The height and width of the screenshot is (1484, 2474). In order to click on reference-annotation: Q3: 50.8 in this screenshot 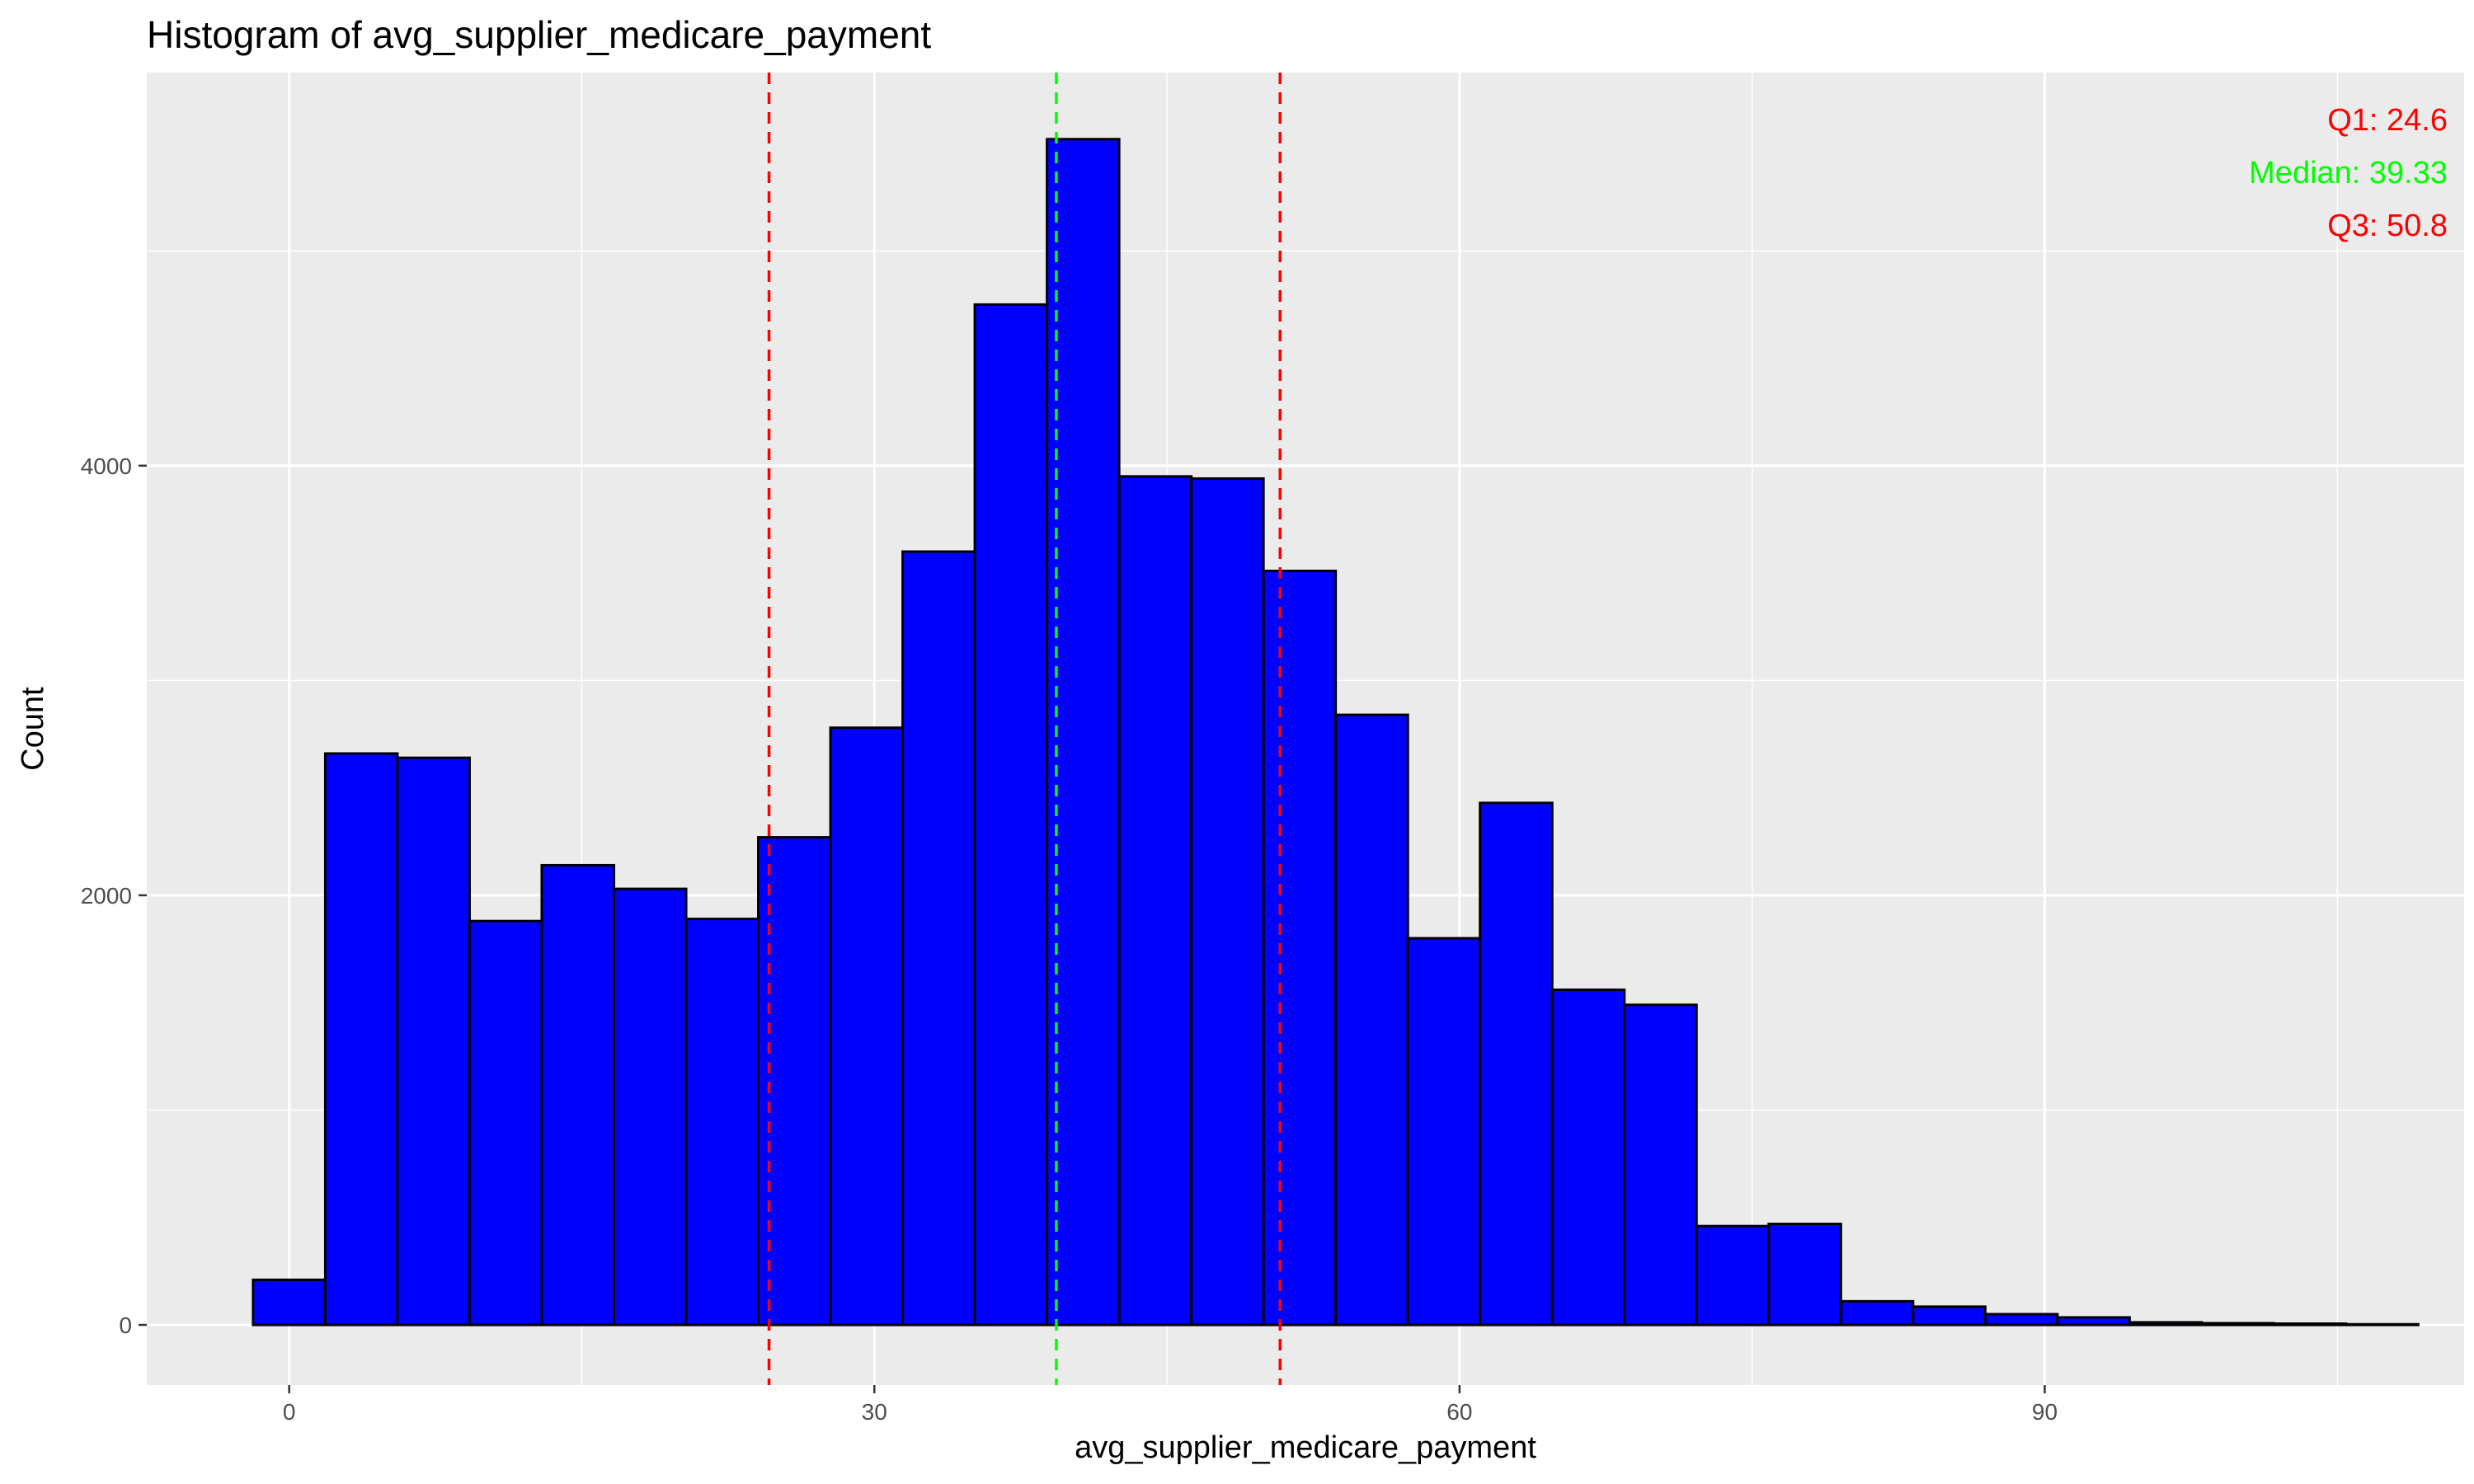, I will do `click(2387, 226)`.